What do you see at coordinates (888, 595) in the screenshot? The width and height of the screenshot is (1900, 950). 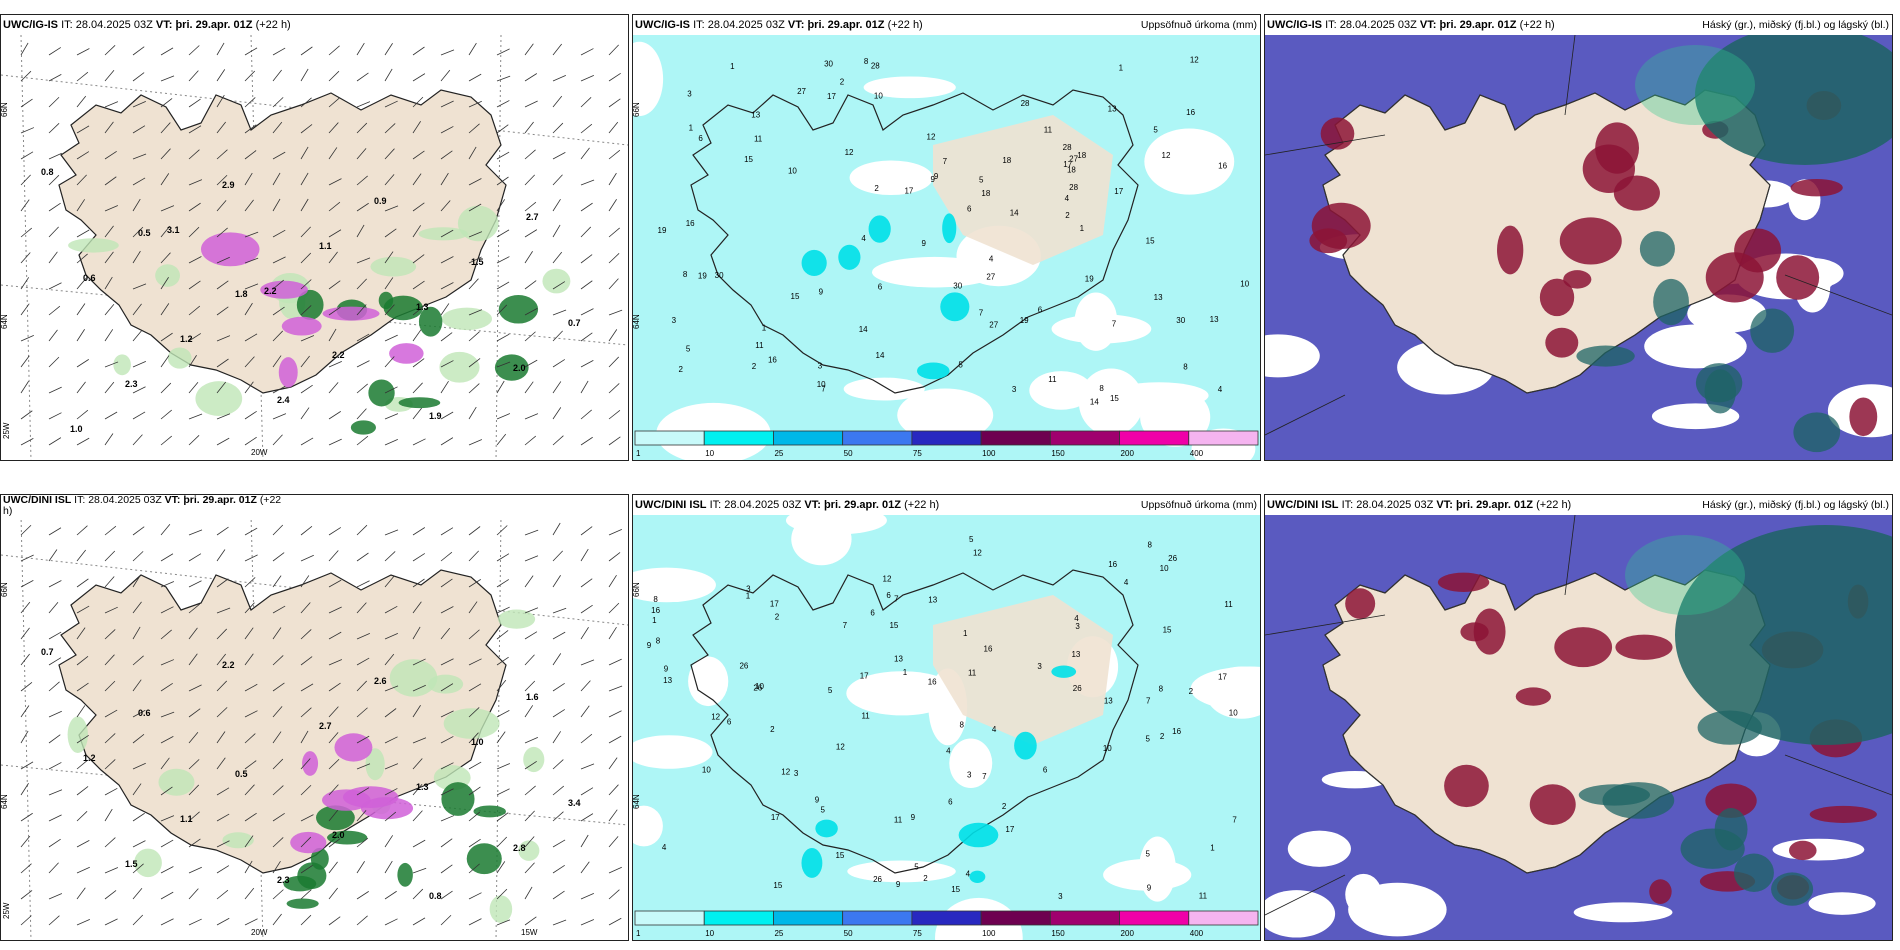 I see `precip-value-label: 6` at bounding box center [888, 595].